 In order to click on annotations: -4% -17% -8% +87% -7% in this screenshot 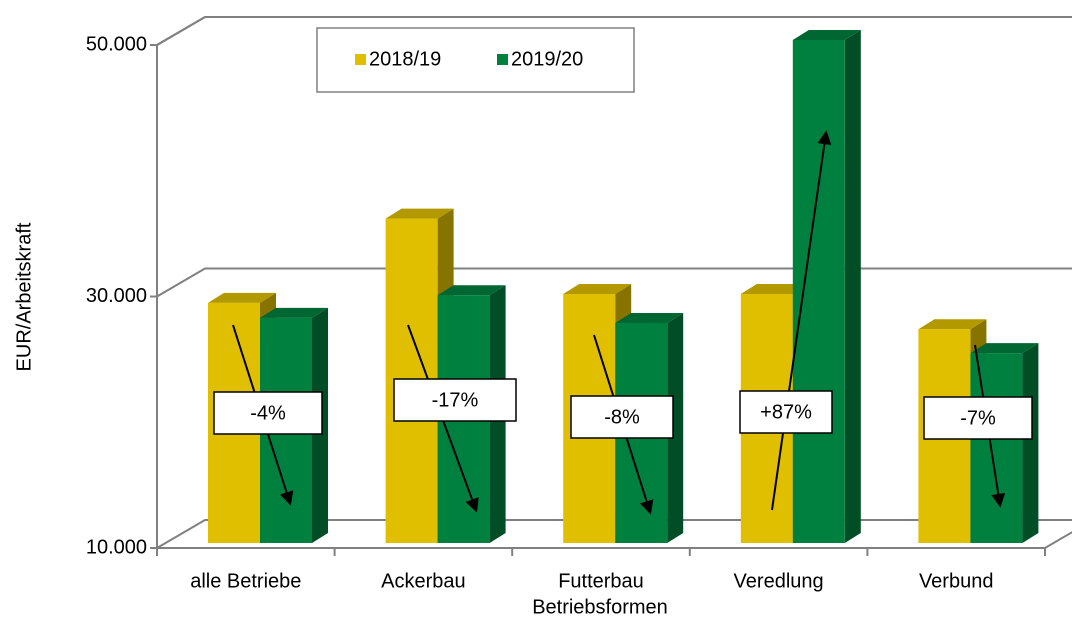, I will do `click(623, 409)`.